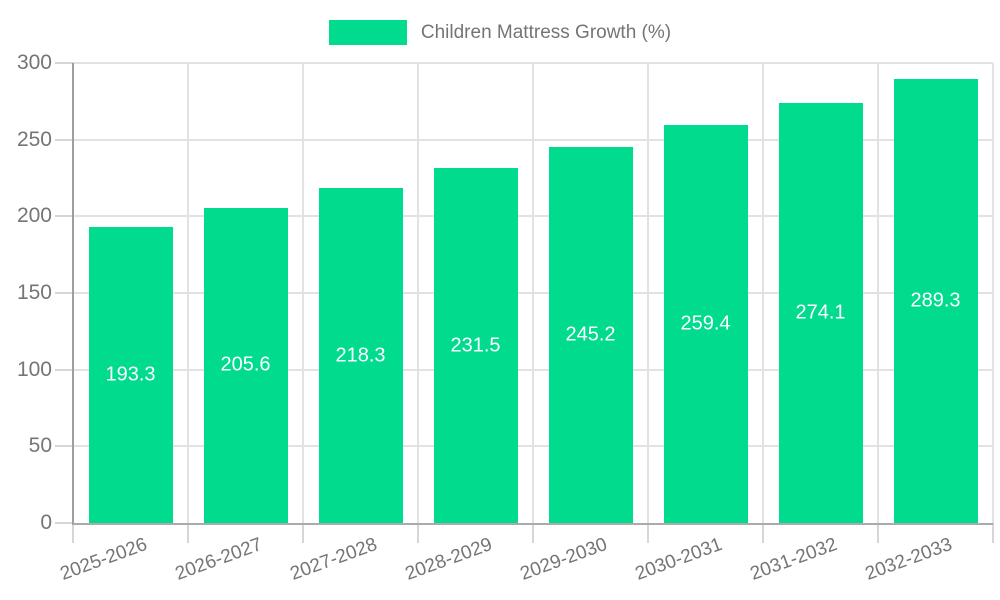  I want to click on bar: 274.1, so click(820, 312).